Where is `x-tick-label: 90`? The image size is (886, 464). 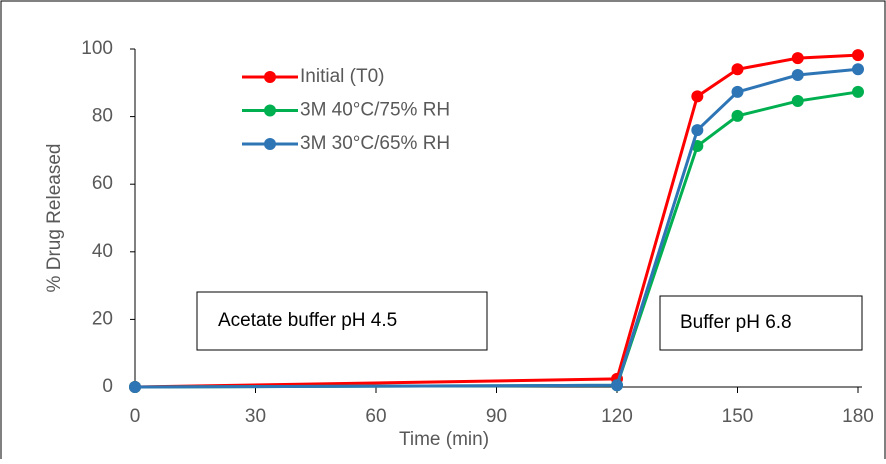
x-tick-label: 90 is located at coordinates (496, 416).